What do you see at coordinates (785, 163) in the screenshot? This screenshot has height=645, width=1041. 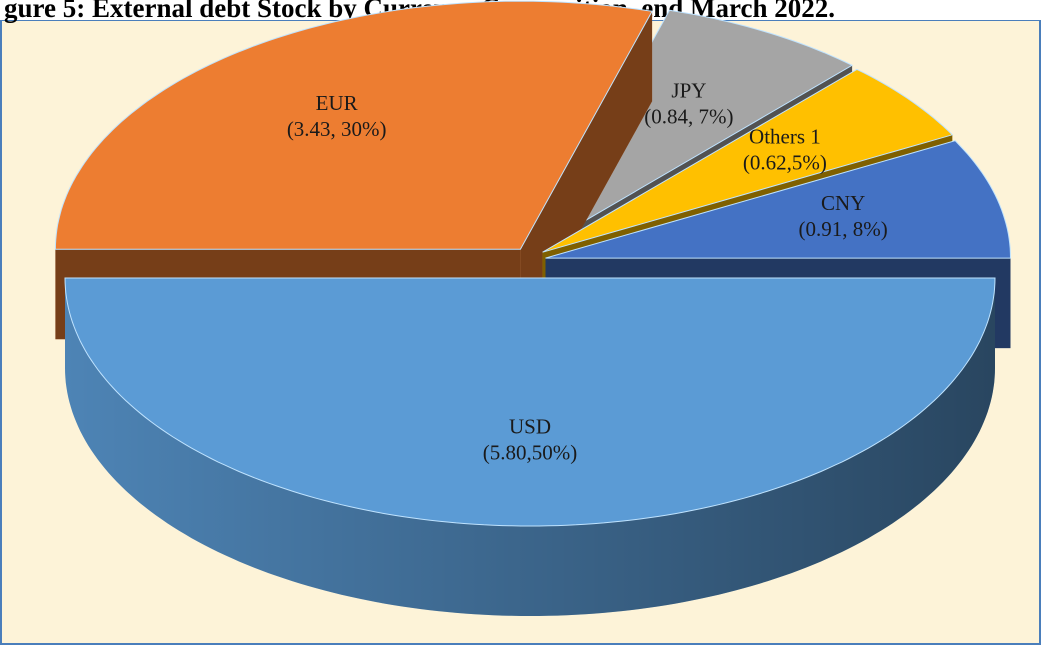 I see `value-label: (0.62,5%)` at bounding box center [785, 163].